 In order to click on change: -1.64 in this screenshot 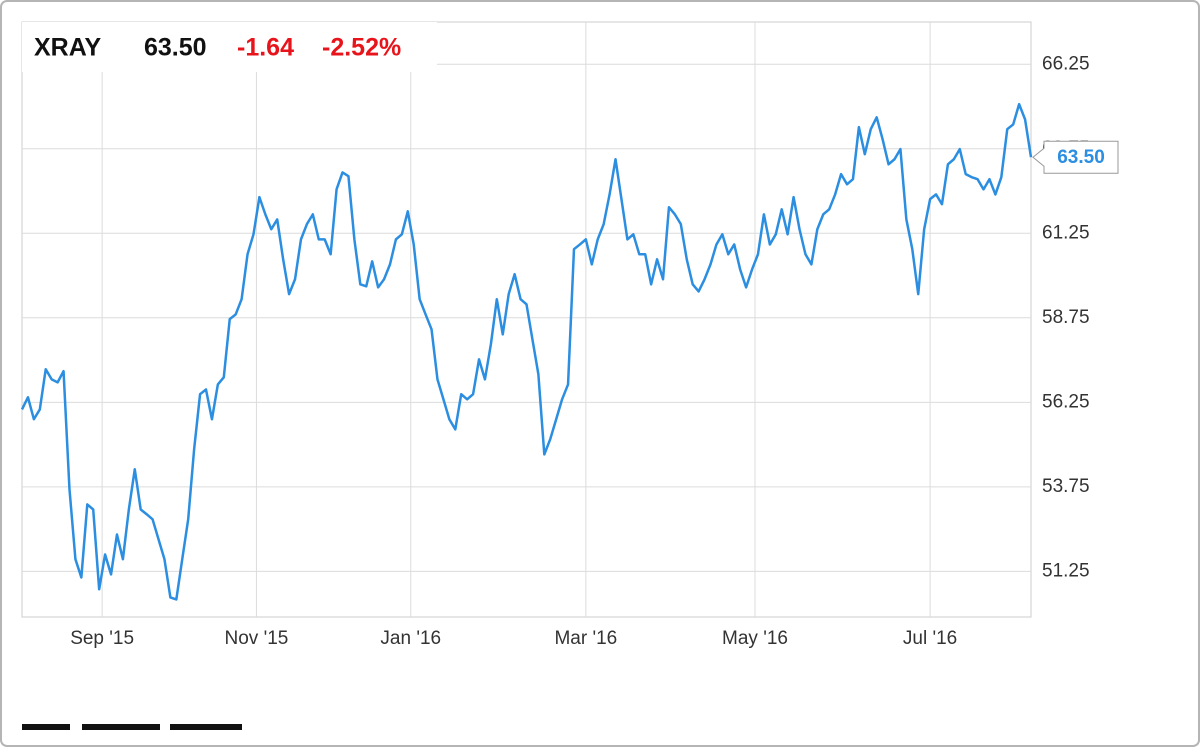, I will do `click(265, 48)`.